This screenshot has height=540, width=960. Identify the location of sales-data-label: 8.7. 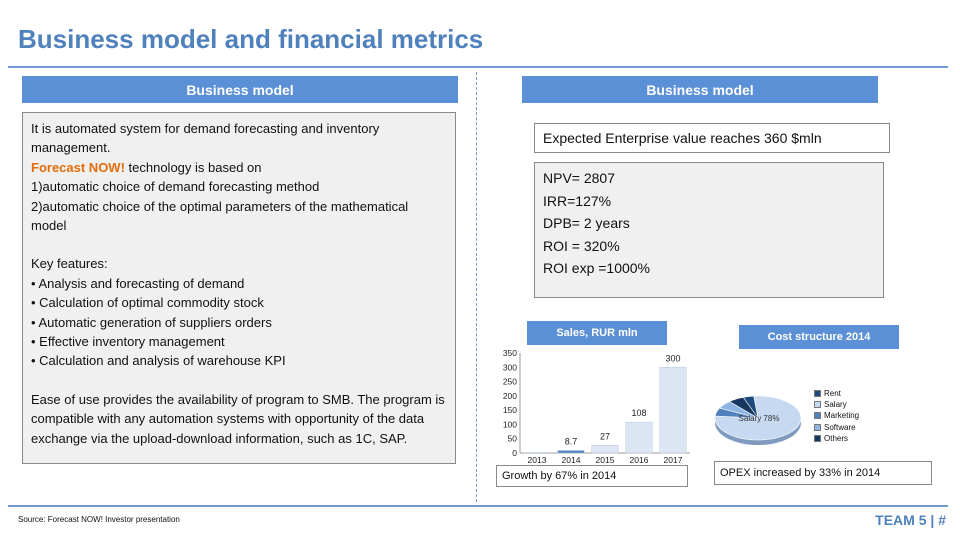
(571, 442).